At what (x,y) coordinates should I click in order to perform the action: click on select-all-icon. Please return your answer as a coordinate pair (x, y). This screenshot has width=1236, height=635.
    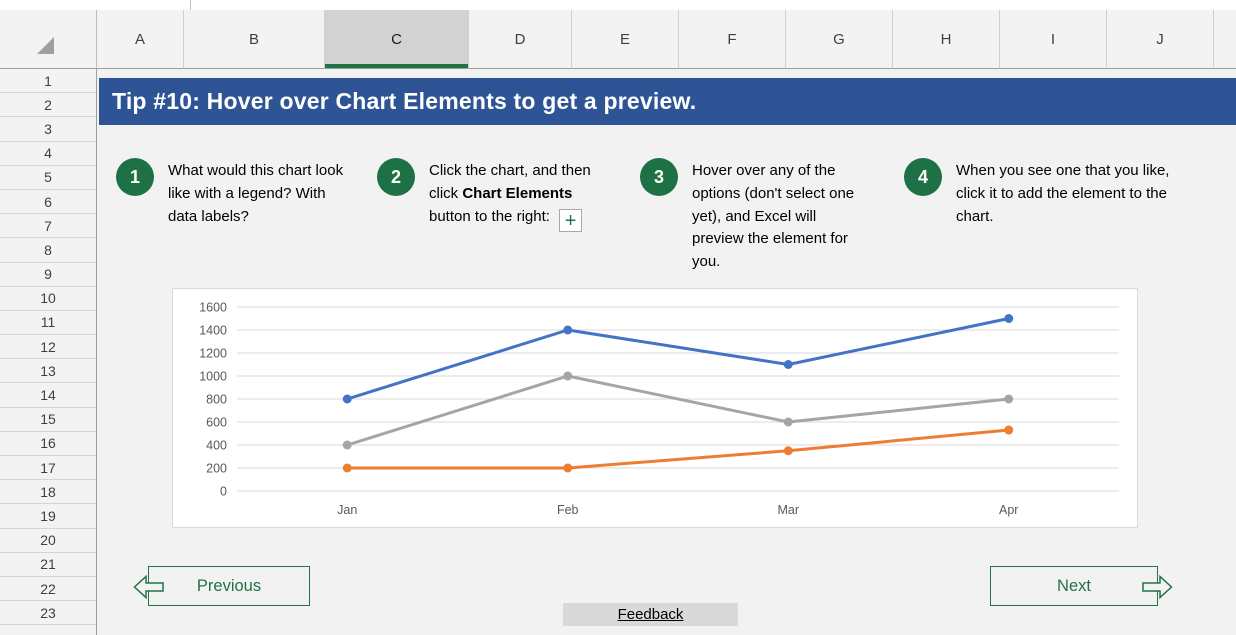
    Looking at the image, I should click on (45, 45).